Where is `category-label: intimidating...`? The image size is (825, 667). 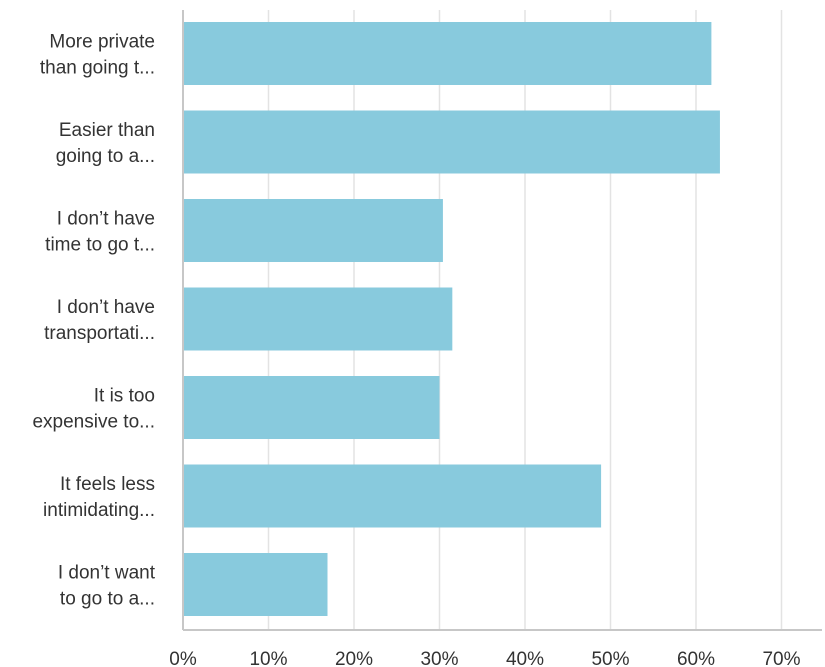
category-label: intimidating... is located at coordinates (99, 510).